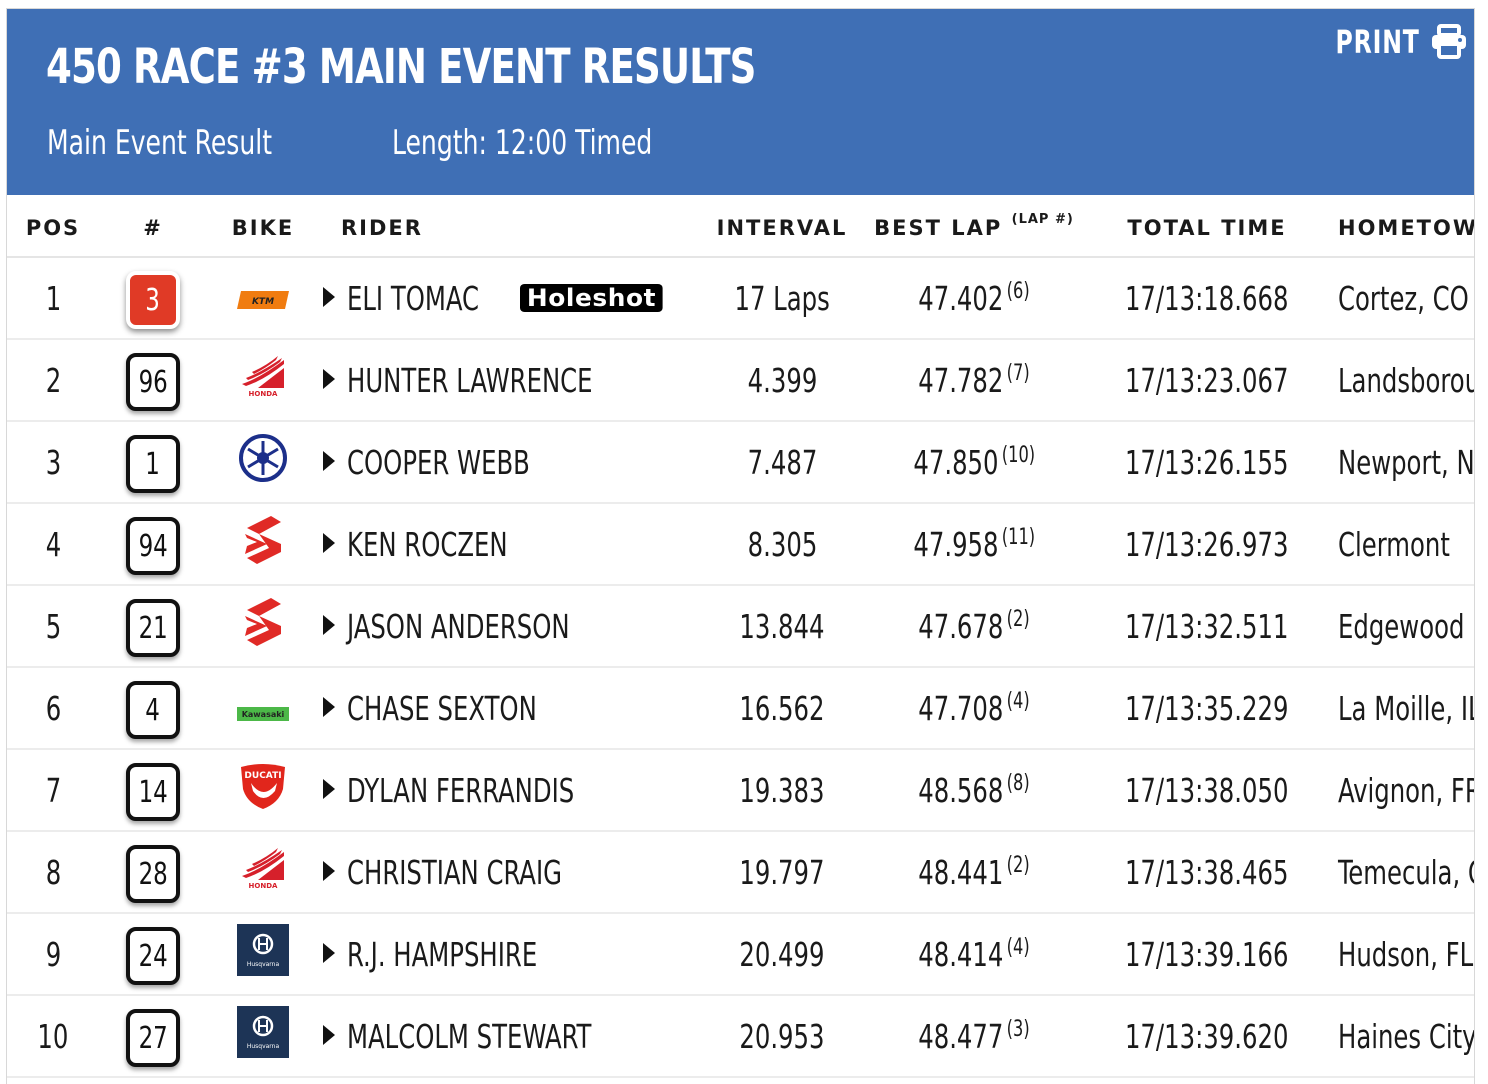  I want to click on best-lap-cell: 47.850 (10), so click(974, 462).